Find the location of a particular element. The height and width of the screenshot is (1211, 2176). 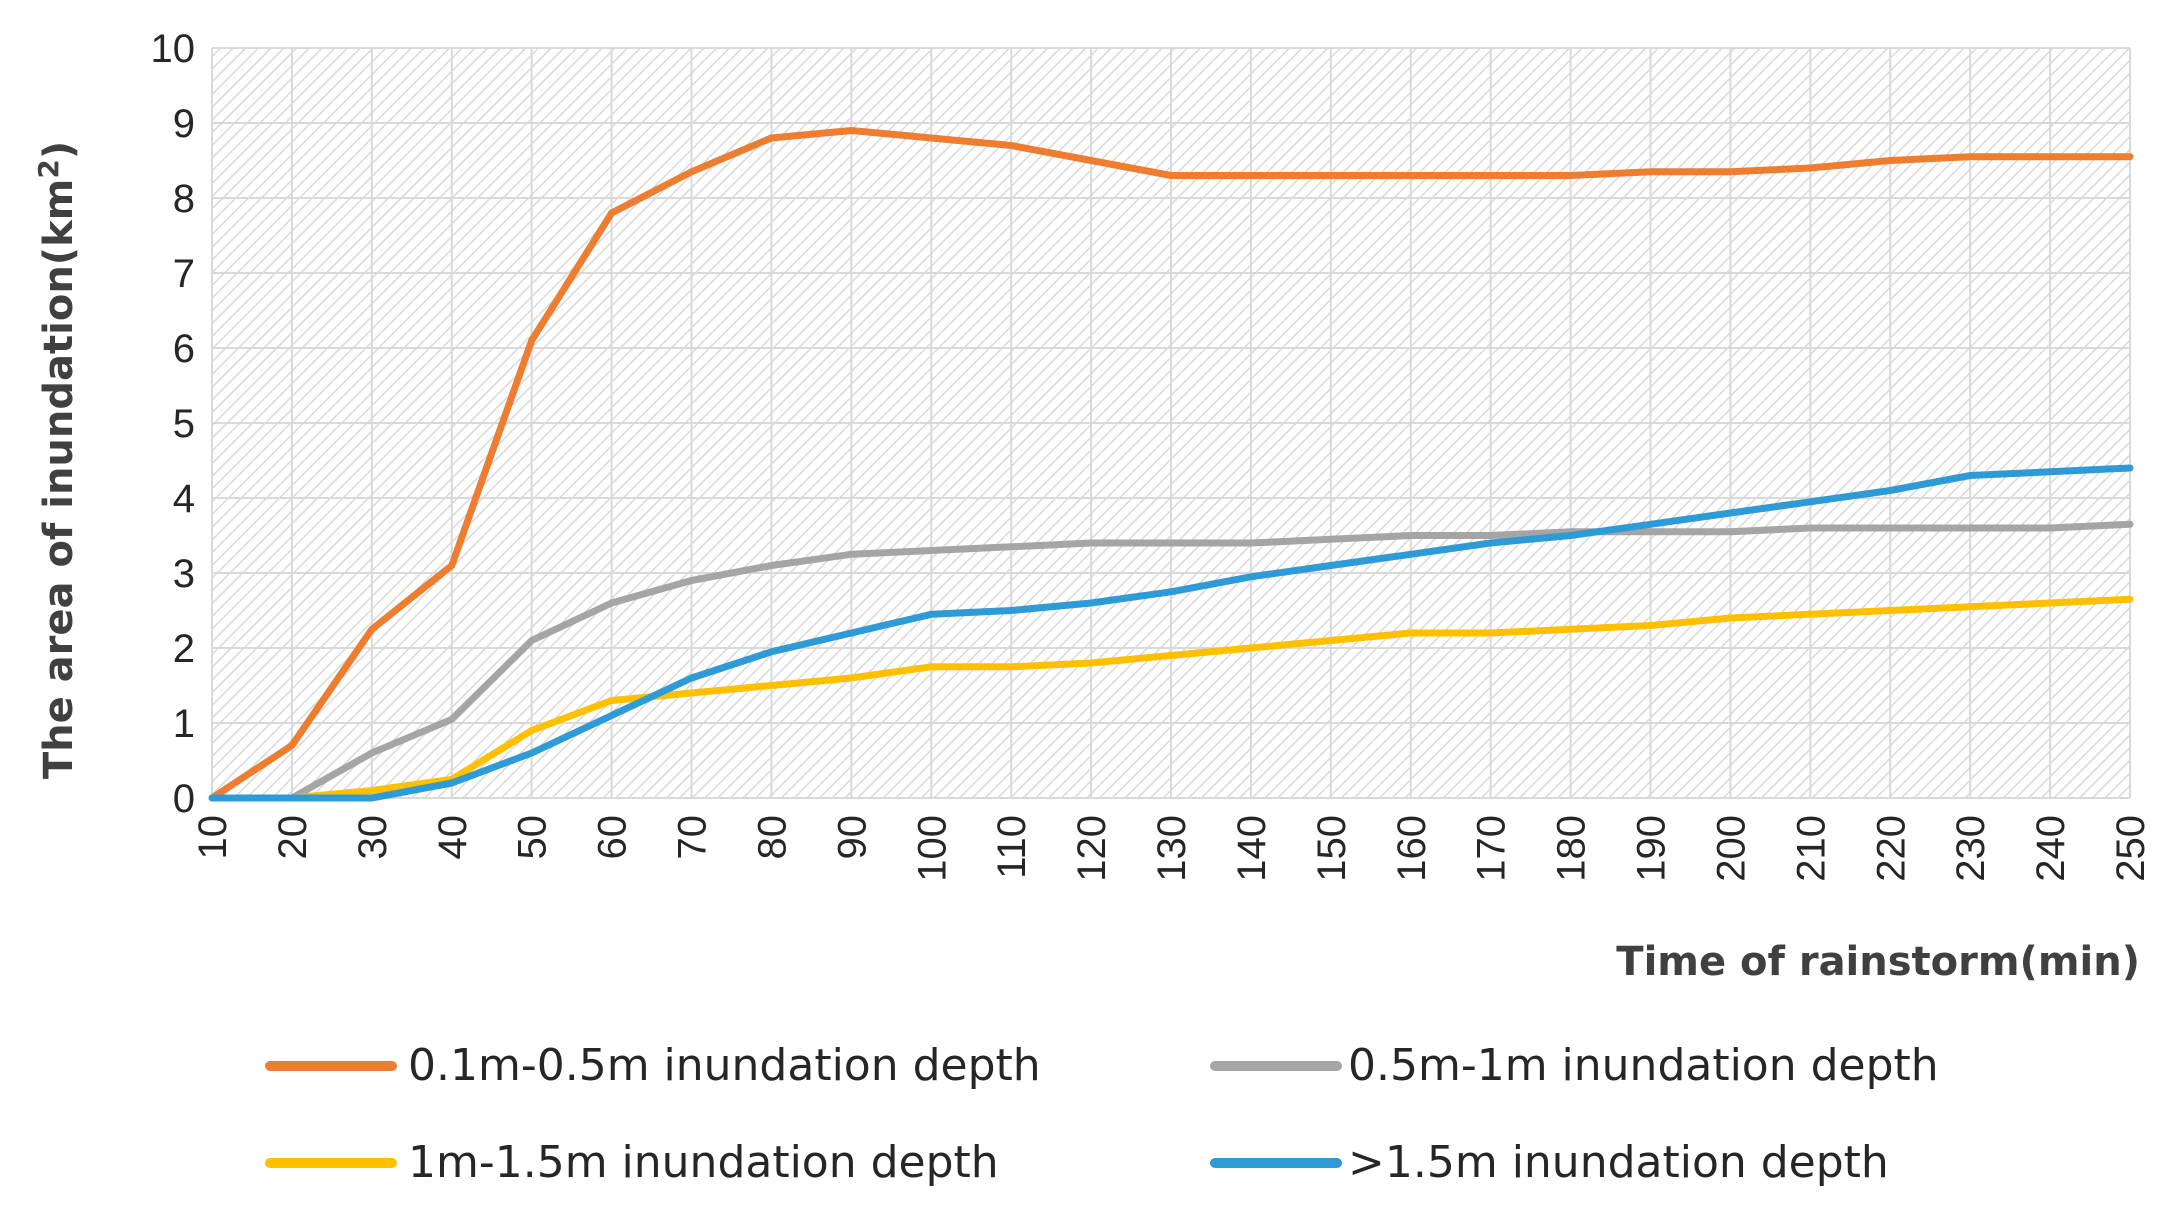

x-axis-title: Time of rainstorm(min) is located at coordinates (1878, 962).